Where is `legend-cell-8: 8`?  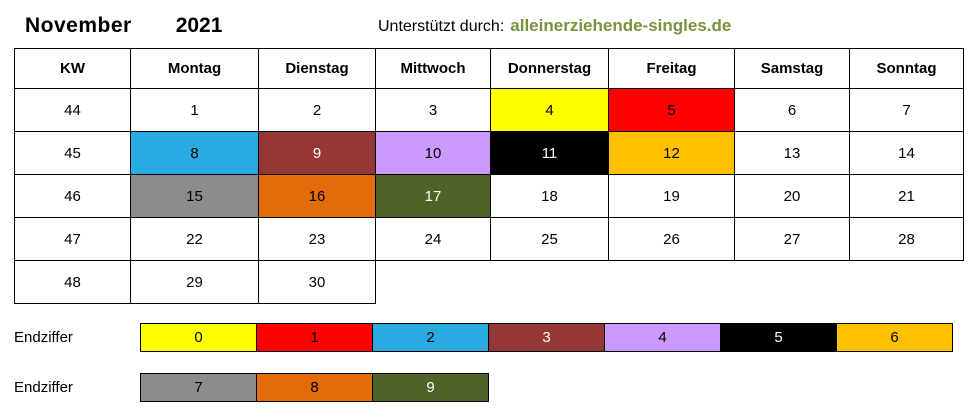
legend-cell-8: 8 is located at coordinates (314, 387).